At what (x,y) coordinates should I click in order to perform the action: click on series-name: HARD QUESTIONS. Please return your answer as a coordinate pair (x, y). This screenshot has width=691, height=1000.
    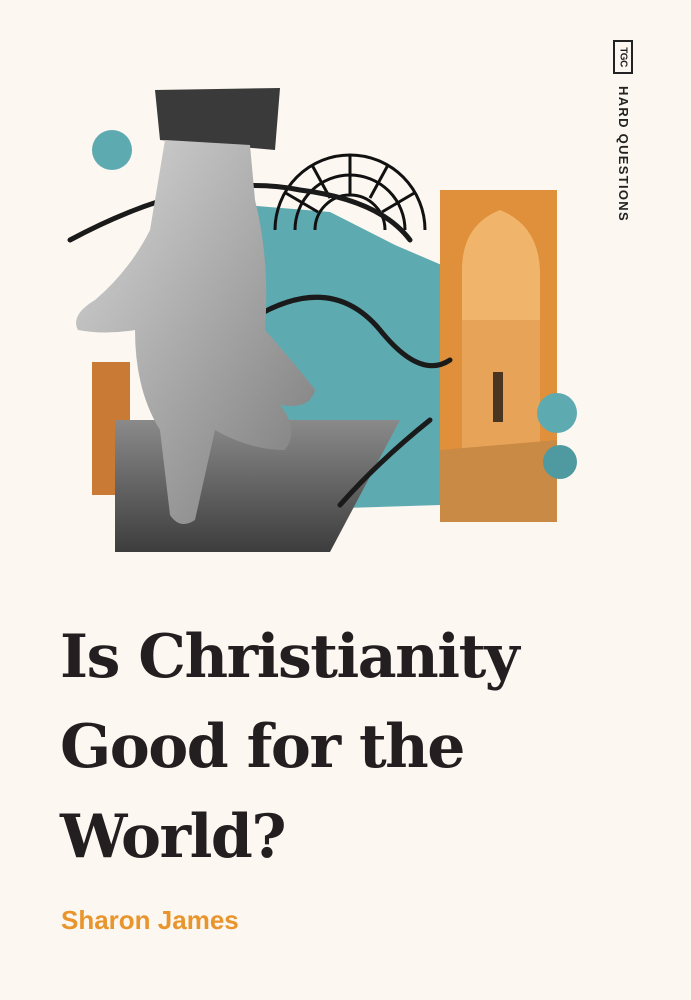
    Looking at the image, I should click on (623, 154).